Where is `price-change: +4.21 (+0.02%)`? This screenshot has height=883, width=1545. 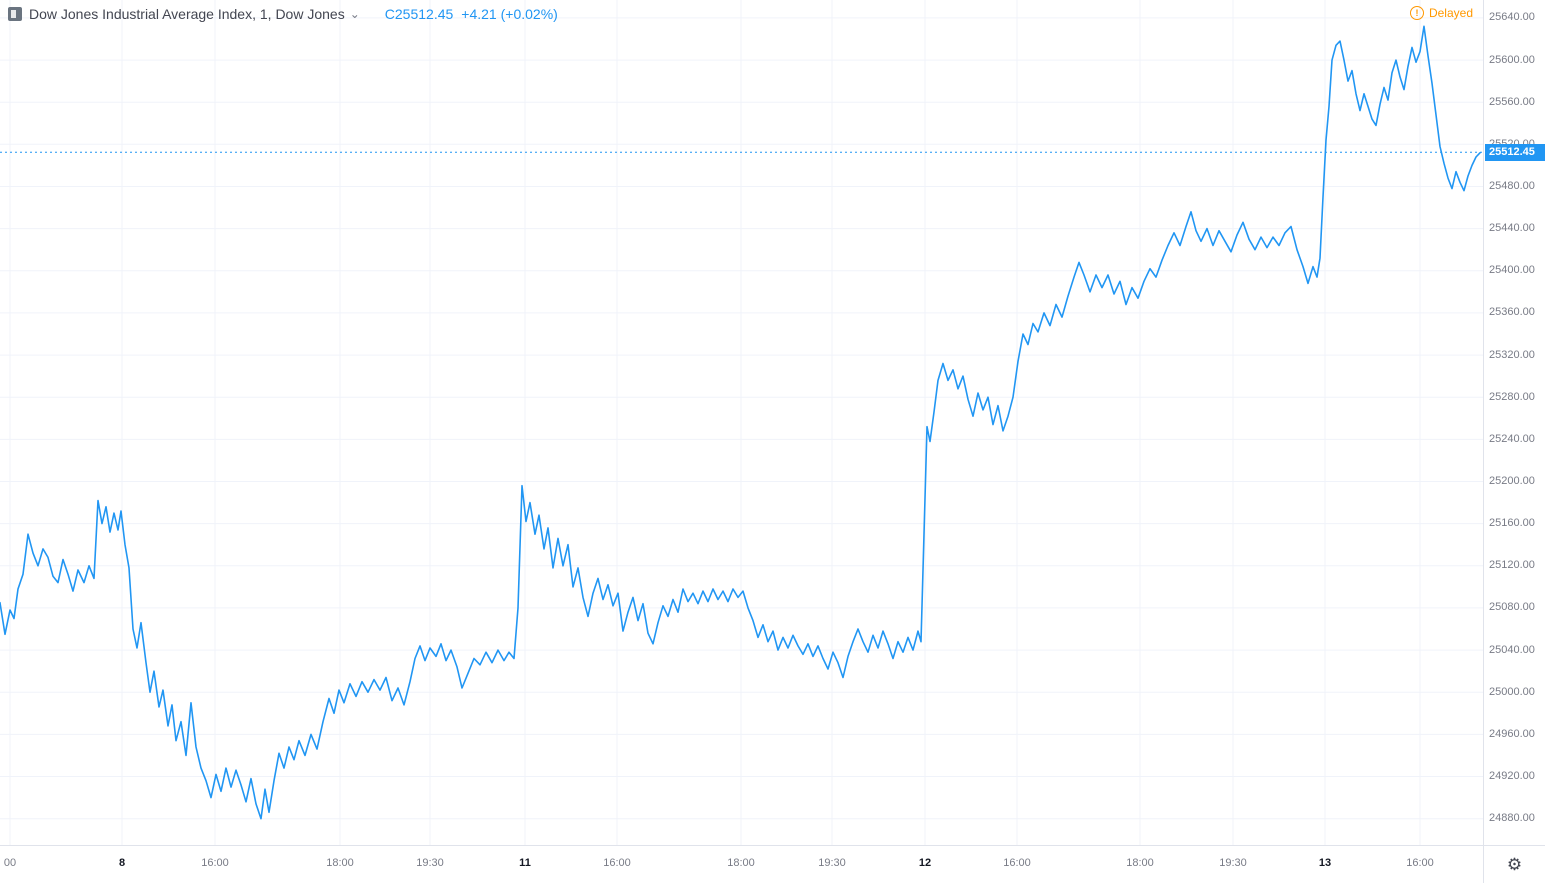 price-change: +4.21 (+0.02%) is located at coordinates (509, 14).